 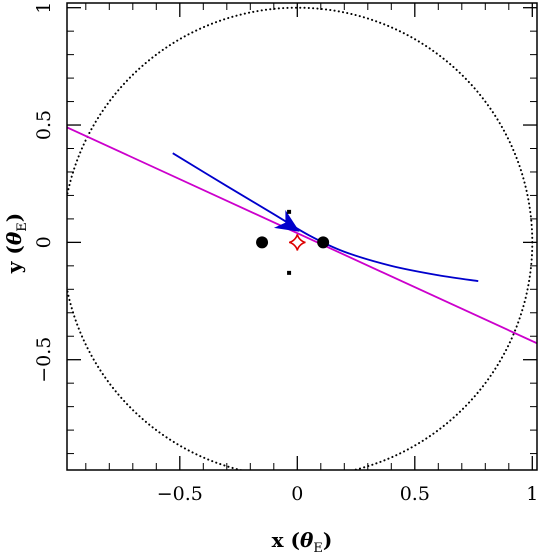 I want to click on x-tick-label: 0, so click(x=297, y=494).